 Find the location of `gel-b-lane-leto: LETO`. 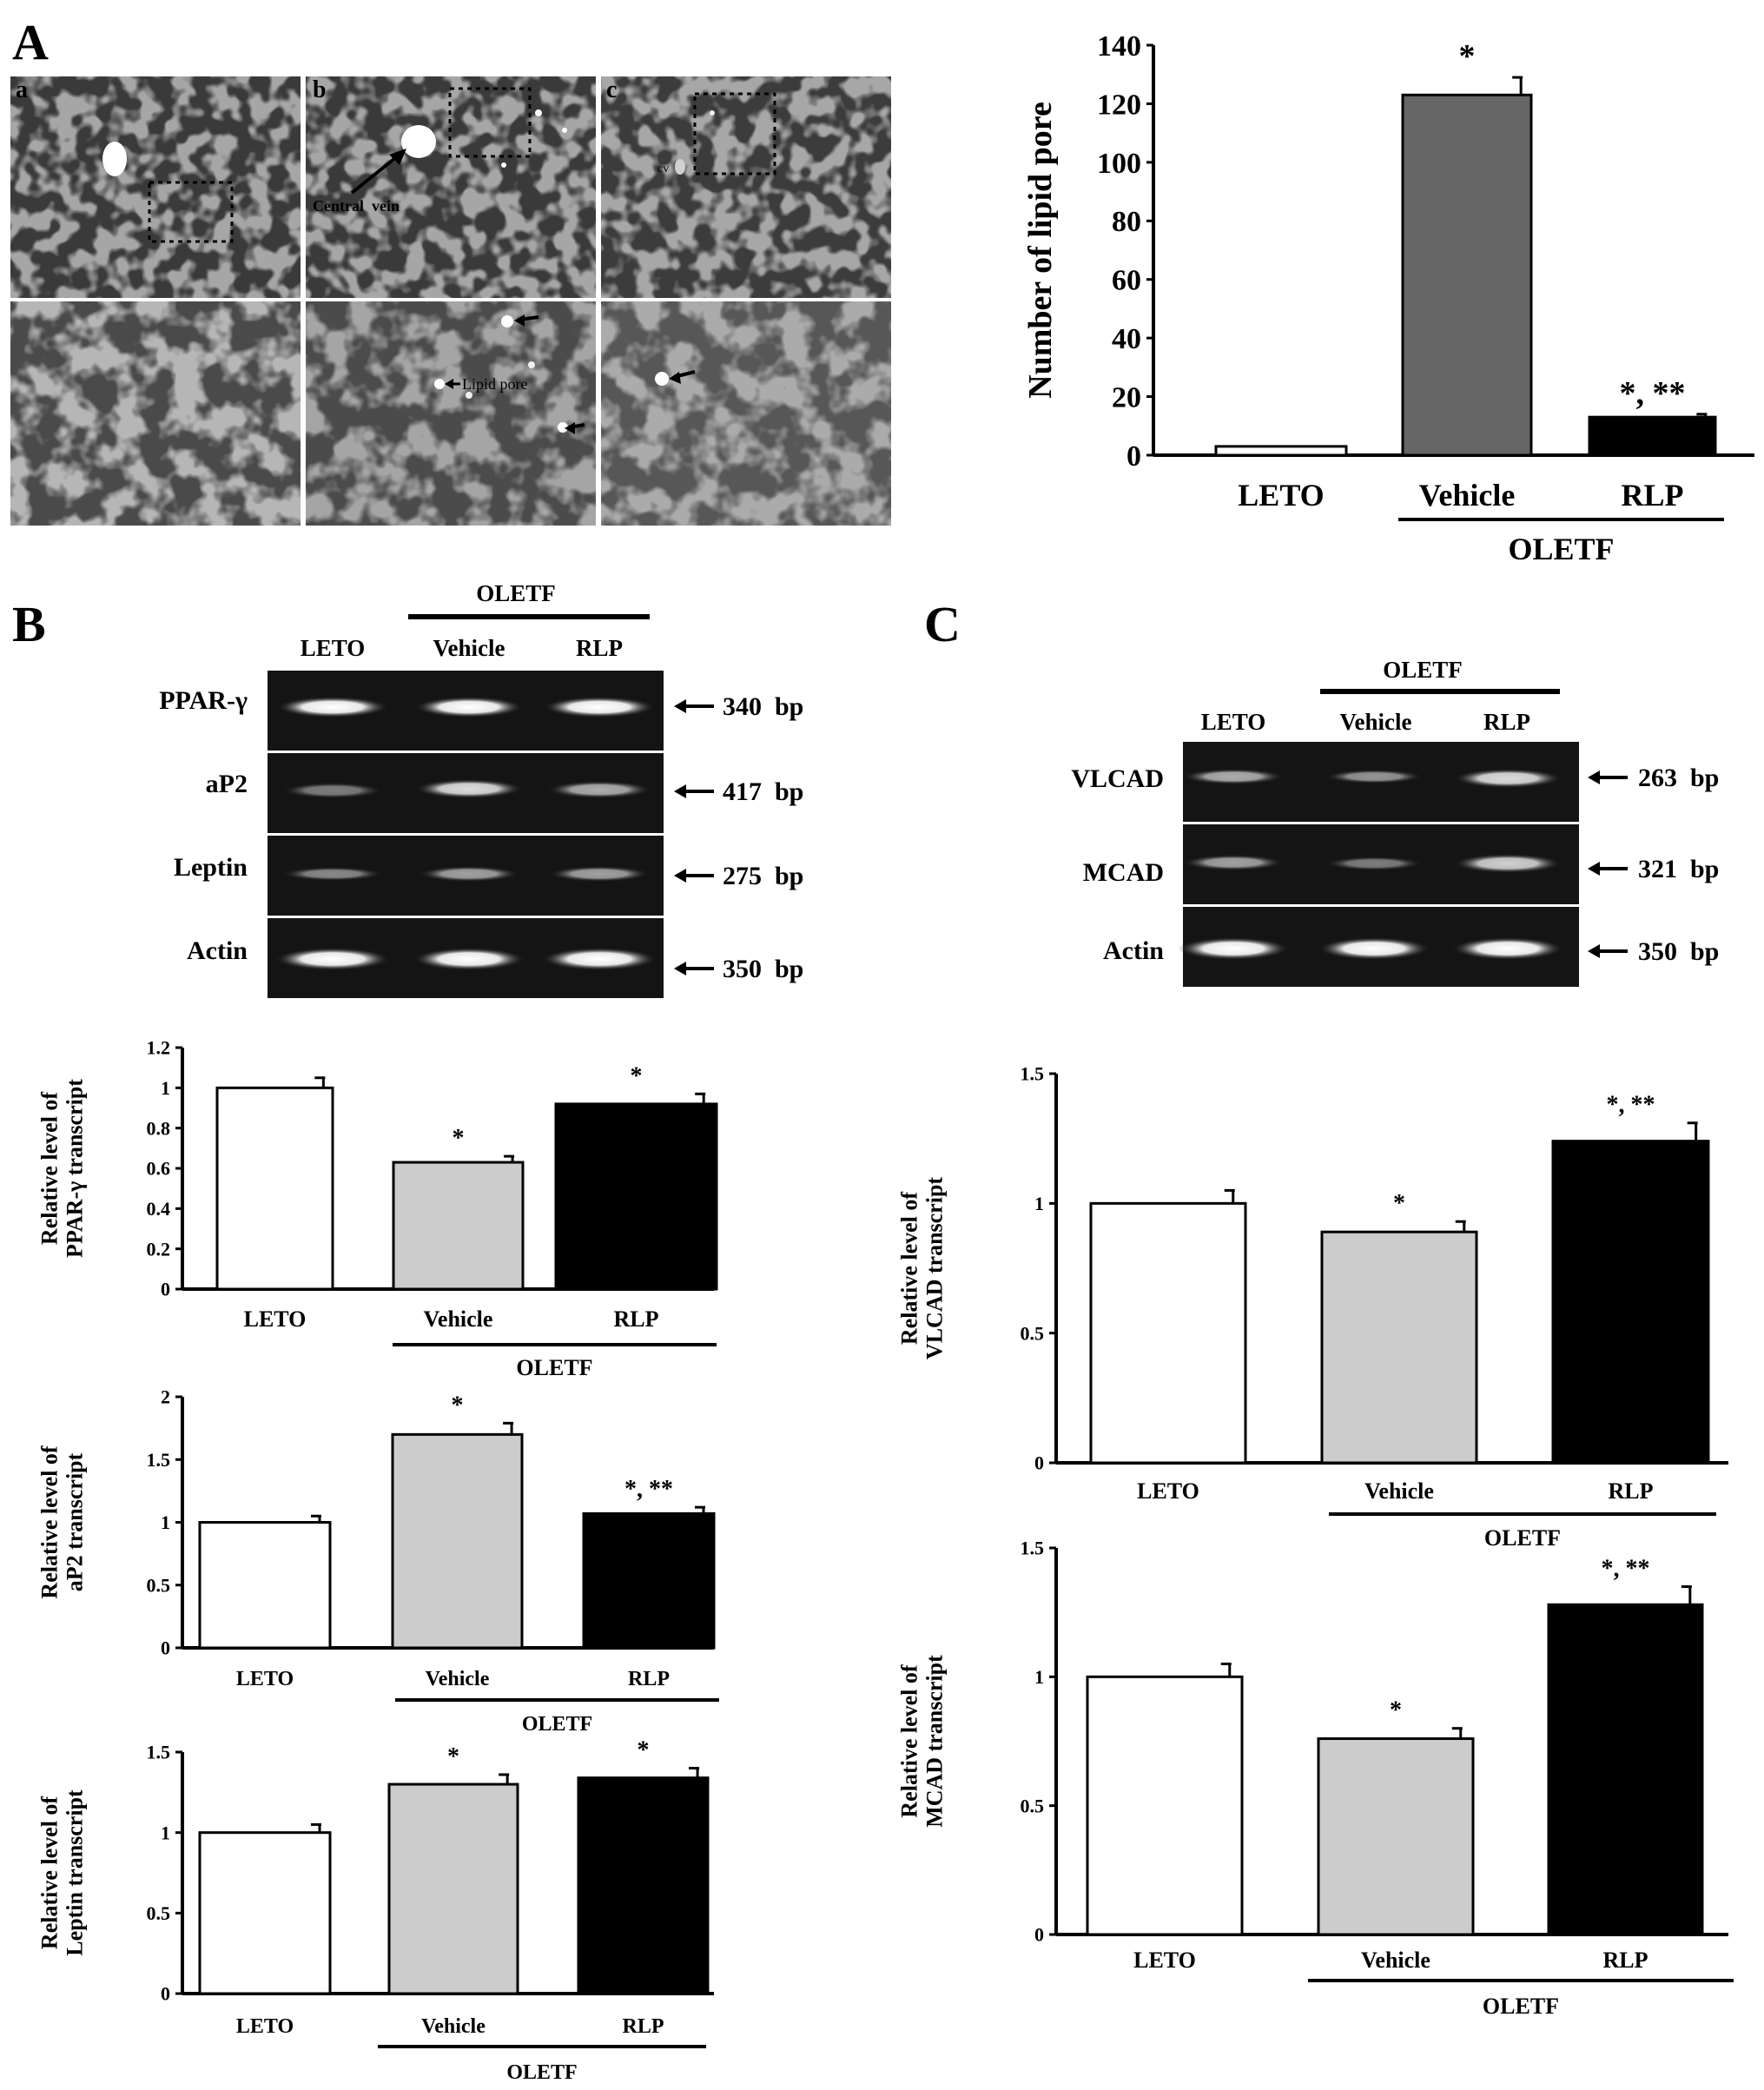

gel-b-lane-leto: LETO is located at coordinates (333, 648).